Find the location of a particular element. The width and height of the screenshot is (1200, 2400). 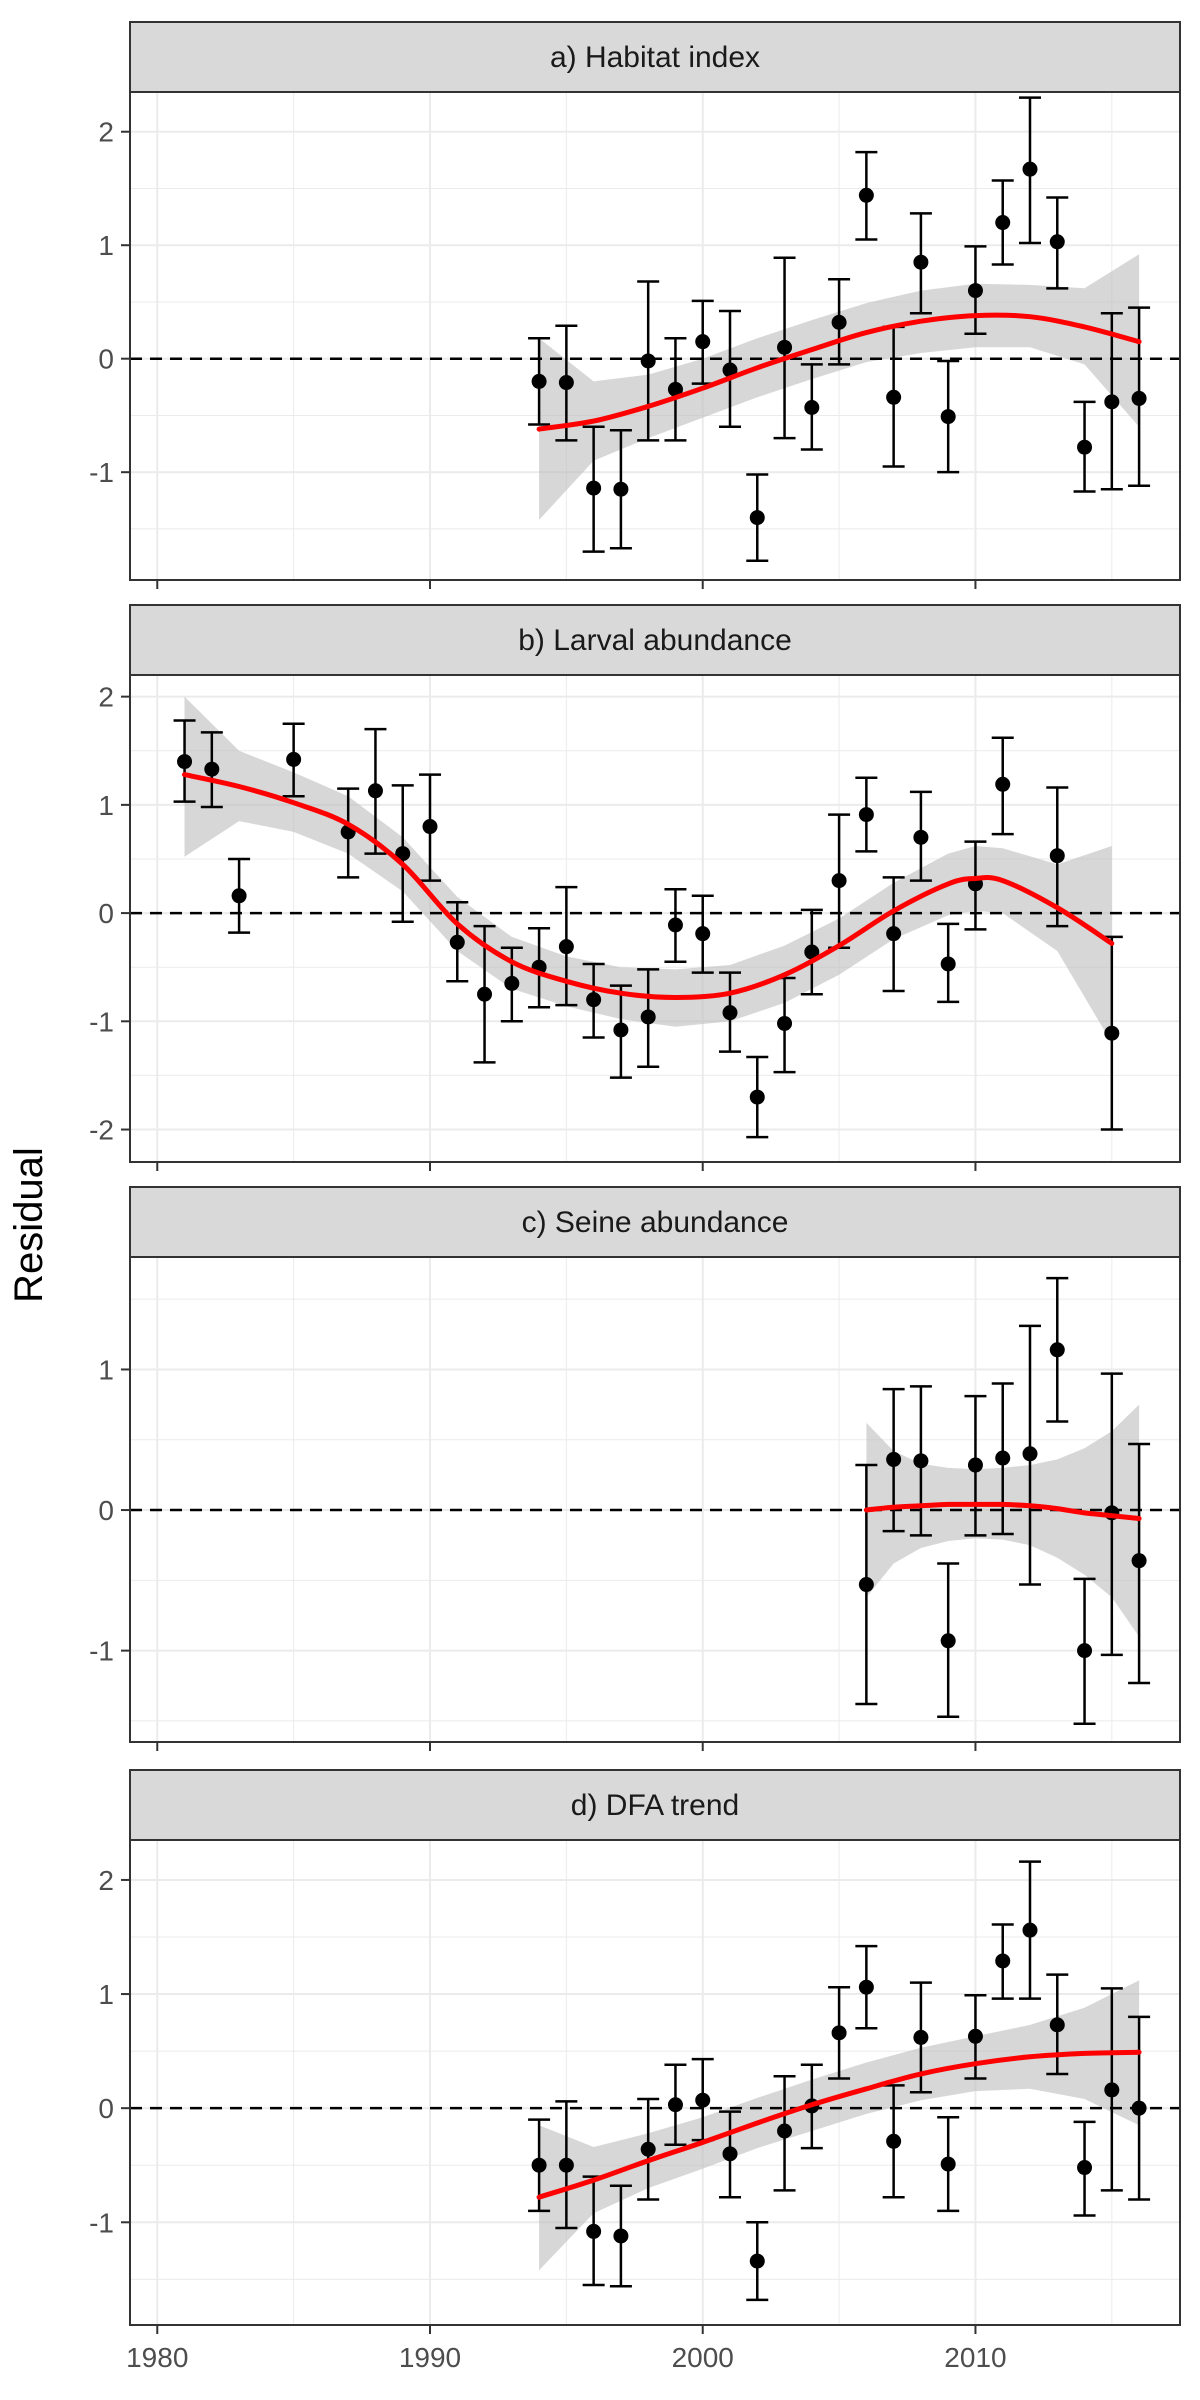

confidence-ribbon is located at coordinates (839, 387).